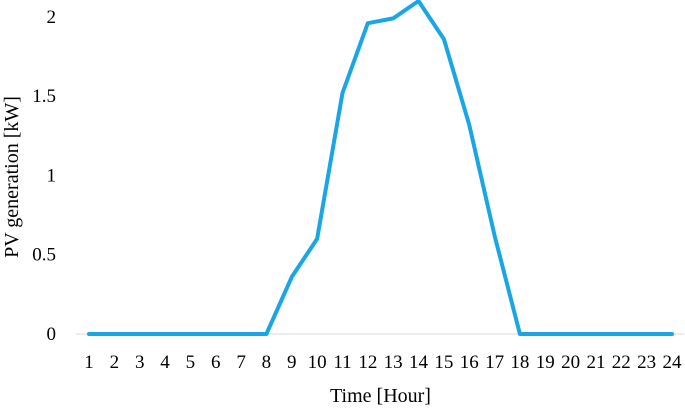 Image resolution: width=685 pixels, height=413 pixels. I want to click on x-tick-label: 16, so click(469, 362).